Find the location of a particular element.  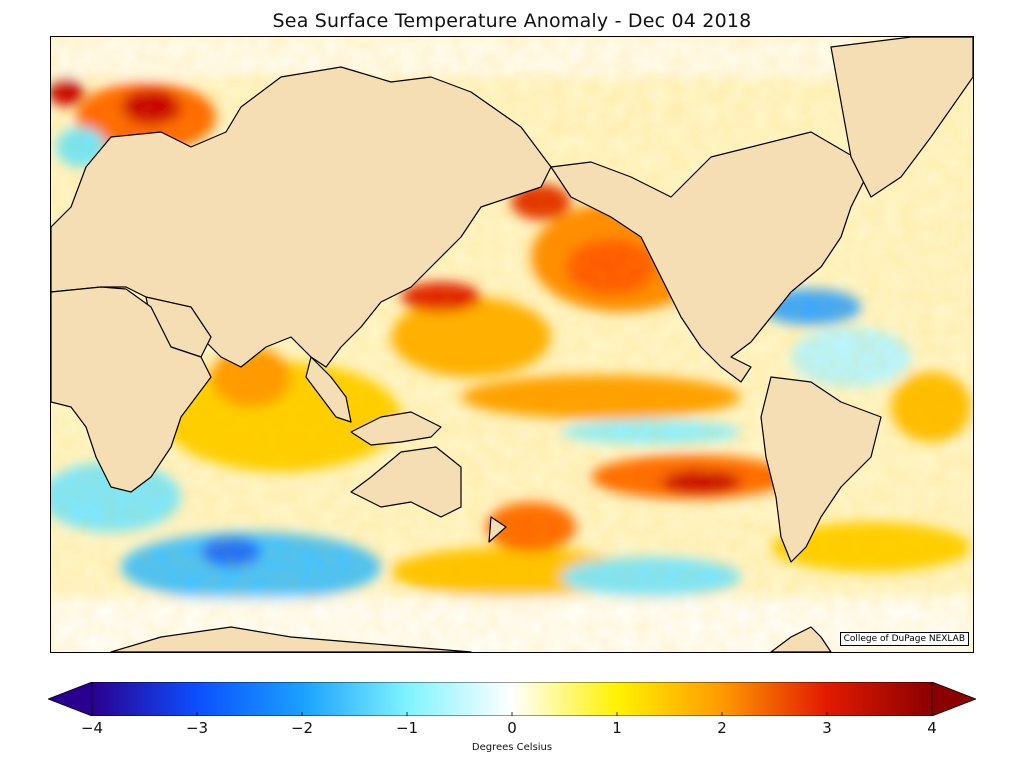

colorbar-body is located at coordinates (512, 699).